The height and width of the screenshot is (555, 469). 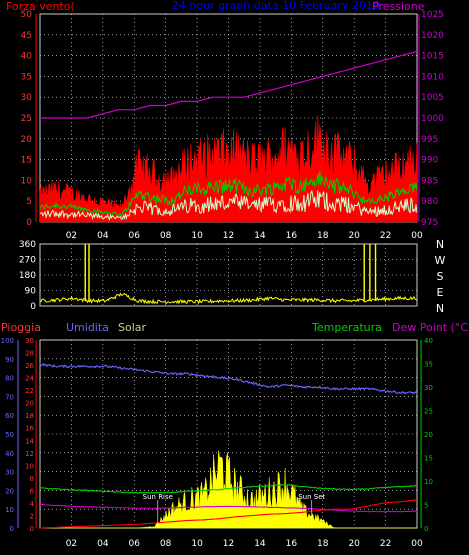 I want to click on humidity-tick-100: 100, so click(x=7, y=341).